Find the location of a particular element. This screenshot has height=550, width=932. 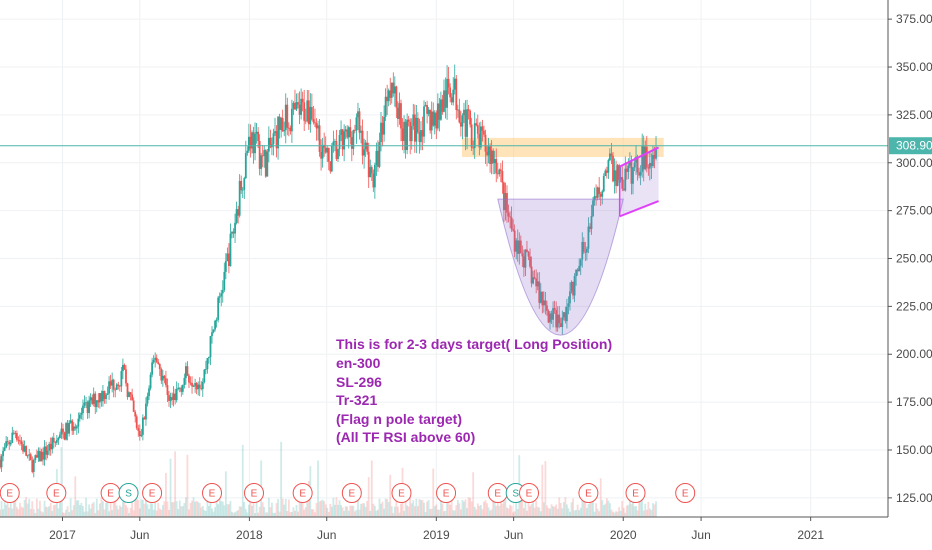

price-tick-label: 150.00 is located at coordinates (914, 450).